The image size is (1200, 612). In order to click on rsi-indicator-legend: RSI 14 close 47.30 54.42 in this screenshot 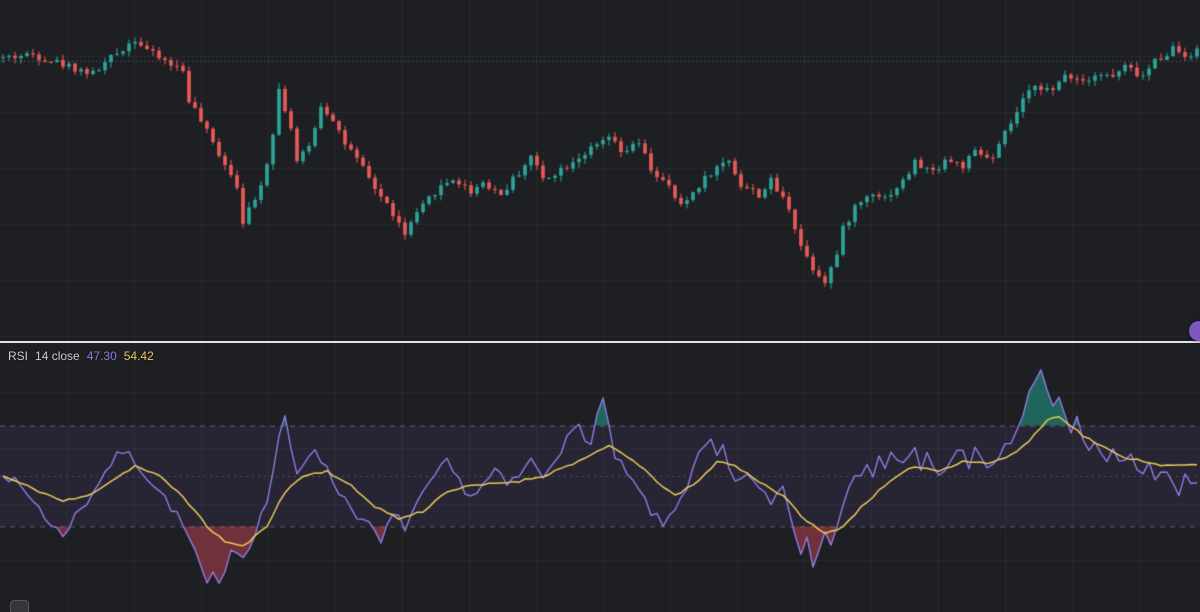, I will do `click(81, 356)`.